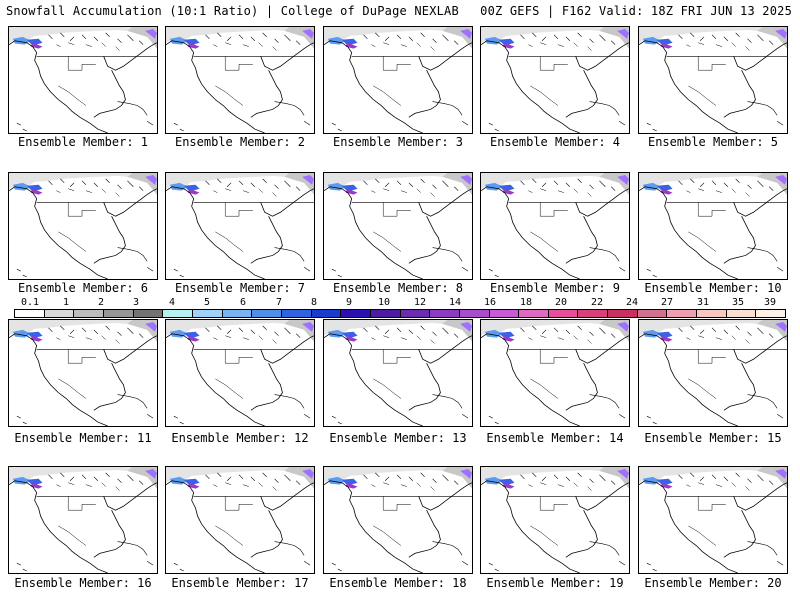 This screenshot has height=600, width=800. Describe the element at coordinates (455, 302) in the screenshot. I see `scale-tick-label: 14` at that location.